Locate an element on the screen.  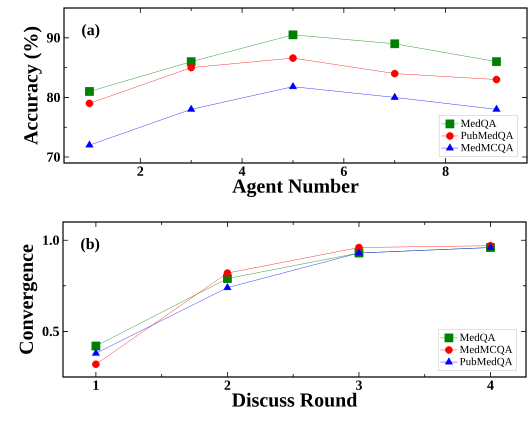
y-axis-title: Accuracy (%) is located at coordinates (33, 85).